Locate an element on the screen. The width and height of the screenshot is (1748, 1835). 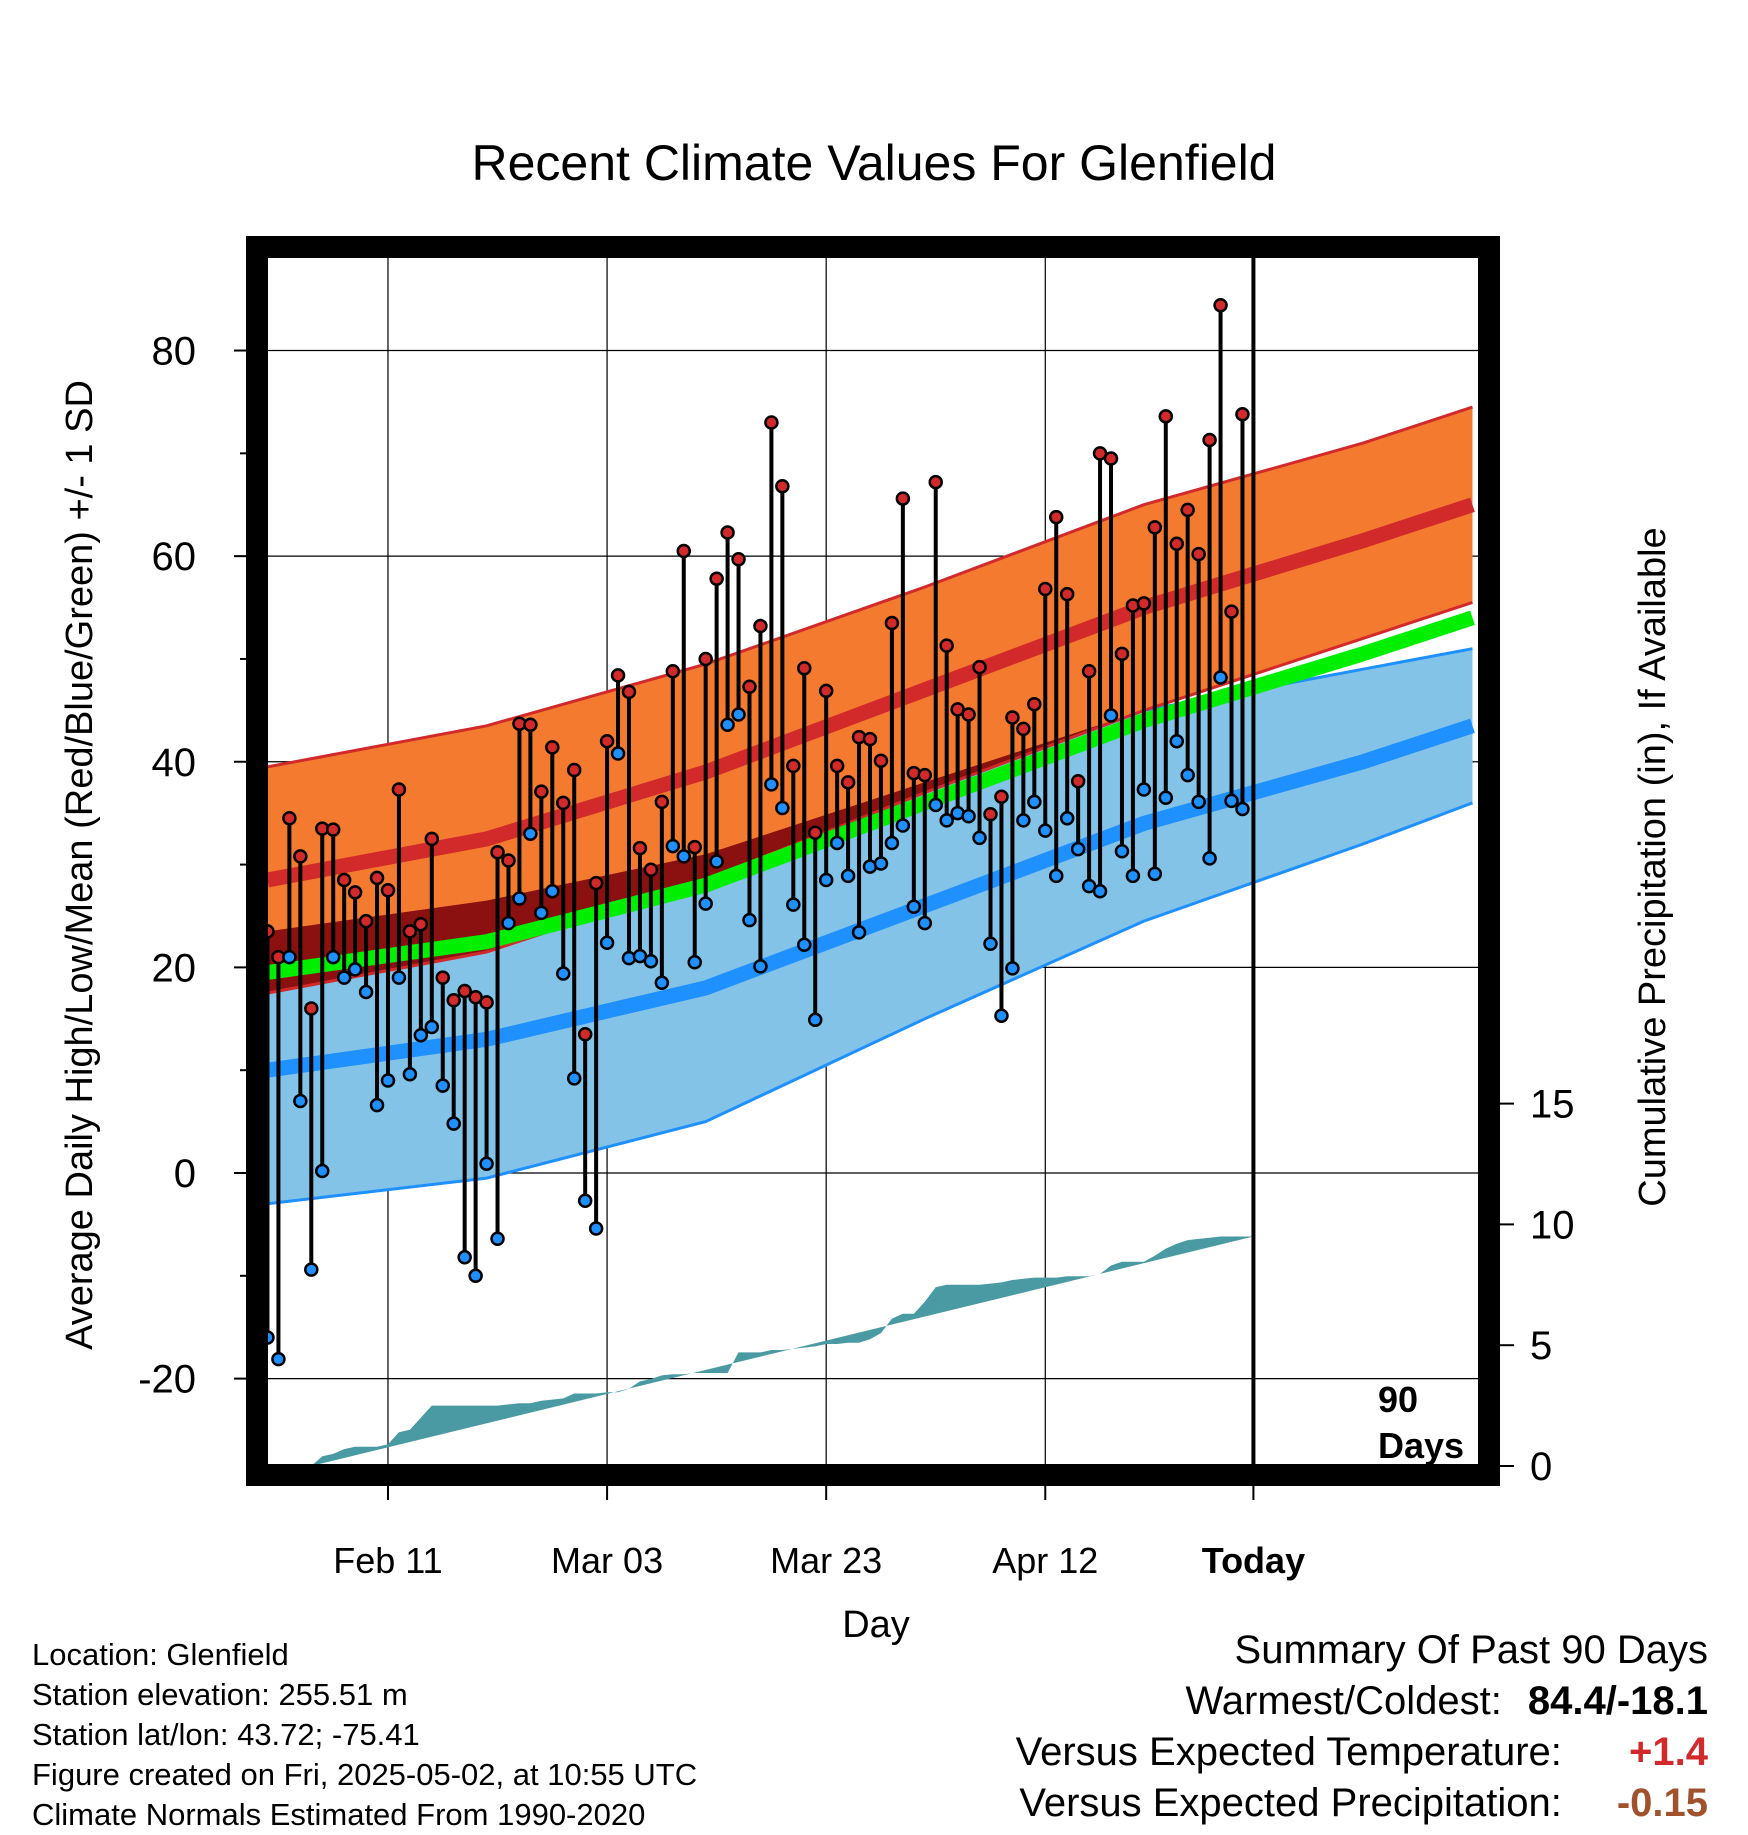
x-tick-label: Feb 11 is located at coordinates (387, 1560).